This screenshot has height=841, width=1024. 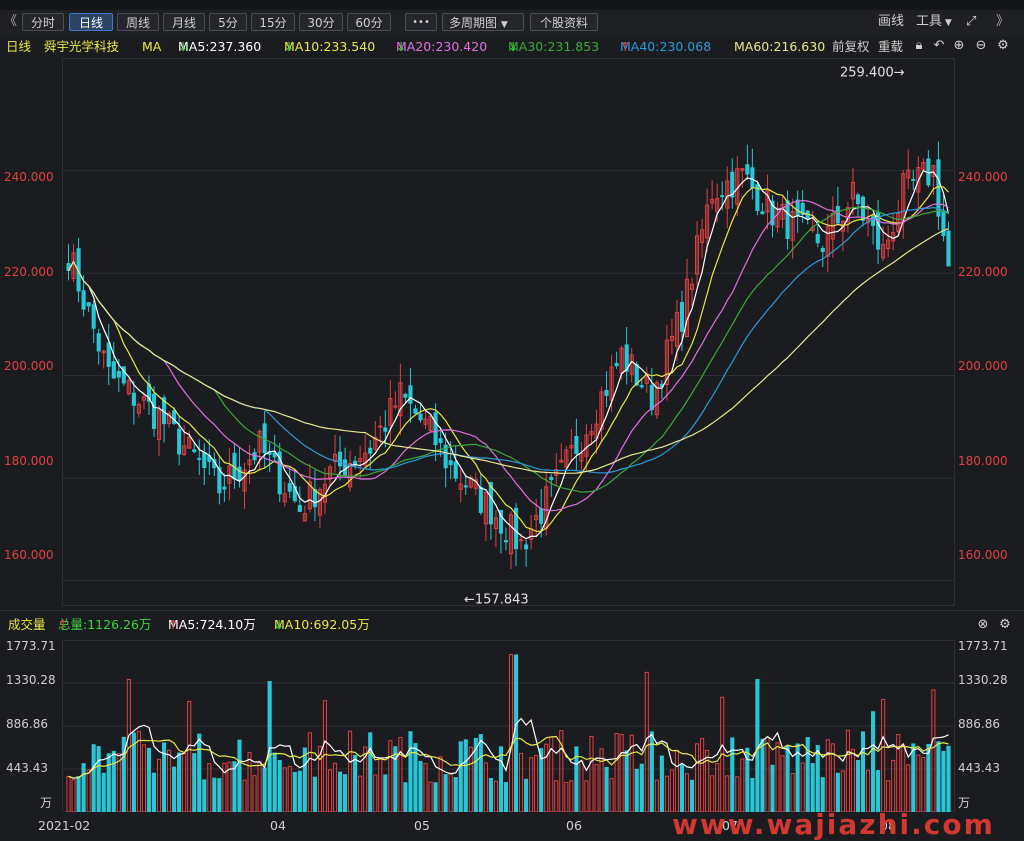 What do you see at coordinates (330, 46) in the screenshot?
I see `ma10-text: MA10:233.540` at bounding box center [330, 46].